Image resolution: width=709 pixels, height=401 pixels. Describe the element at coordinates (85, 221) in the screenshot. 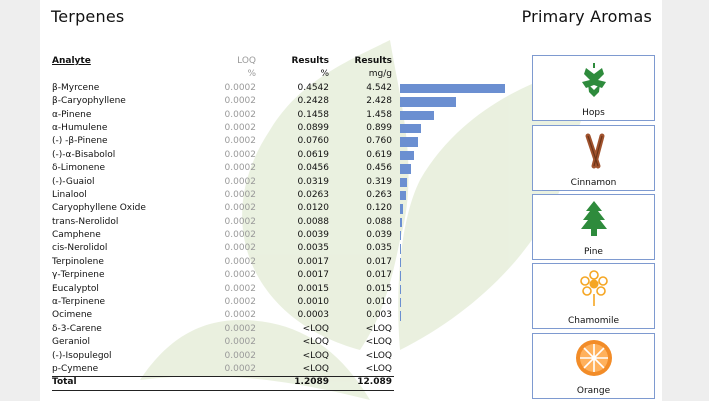

I see `analyte-cell: trans-Nerolidol` at that location.